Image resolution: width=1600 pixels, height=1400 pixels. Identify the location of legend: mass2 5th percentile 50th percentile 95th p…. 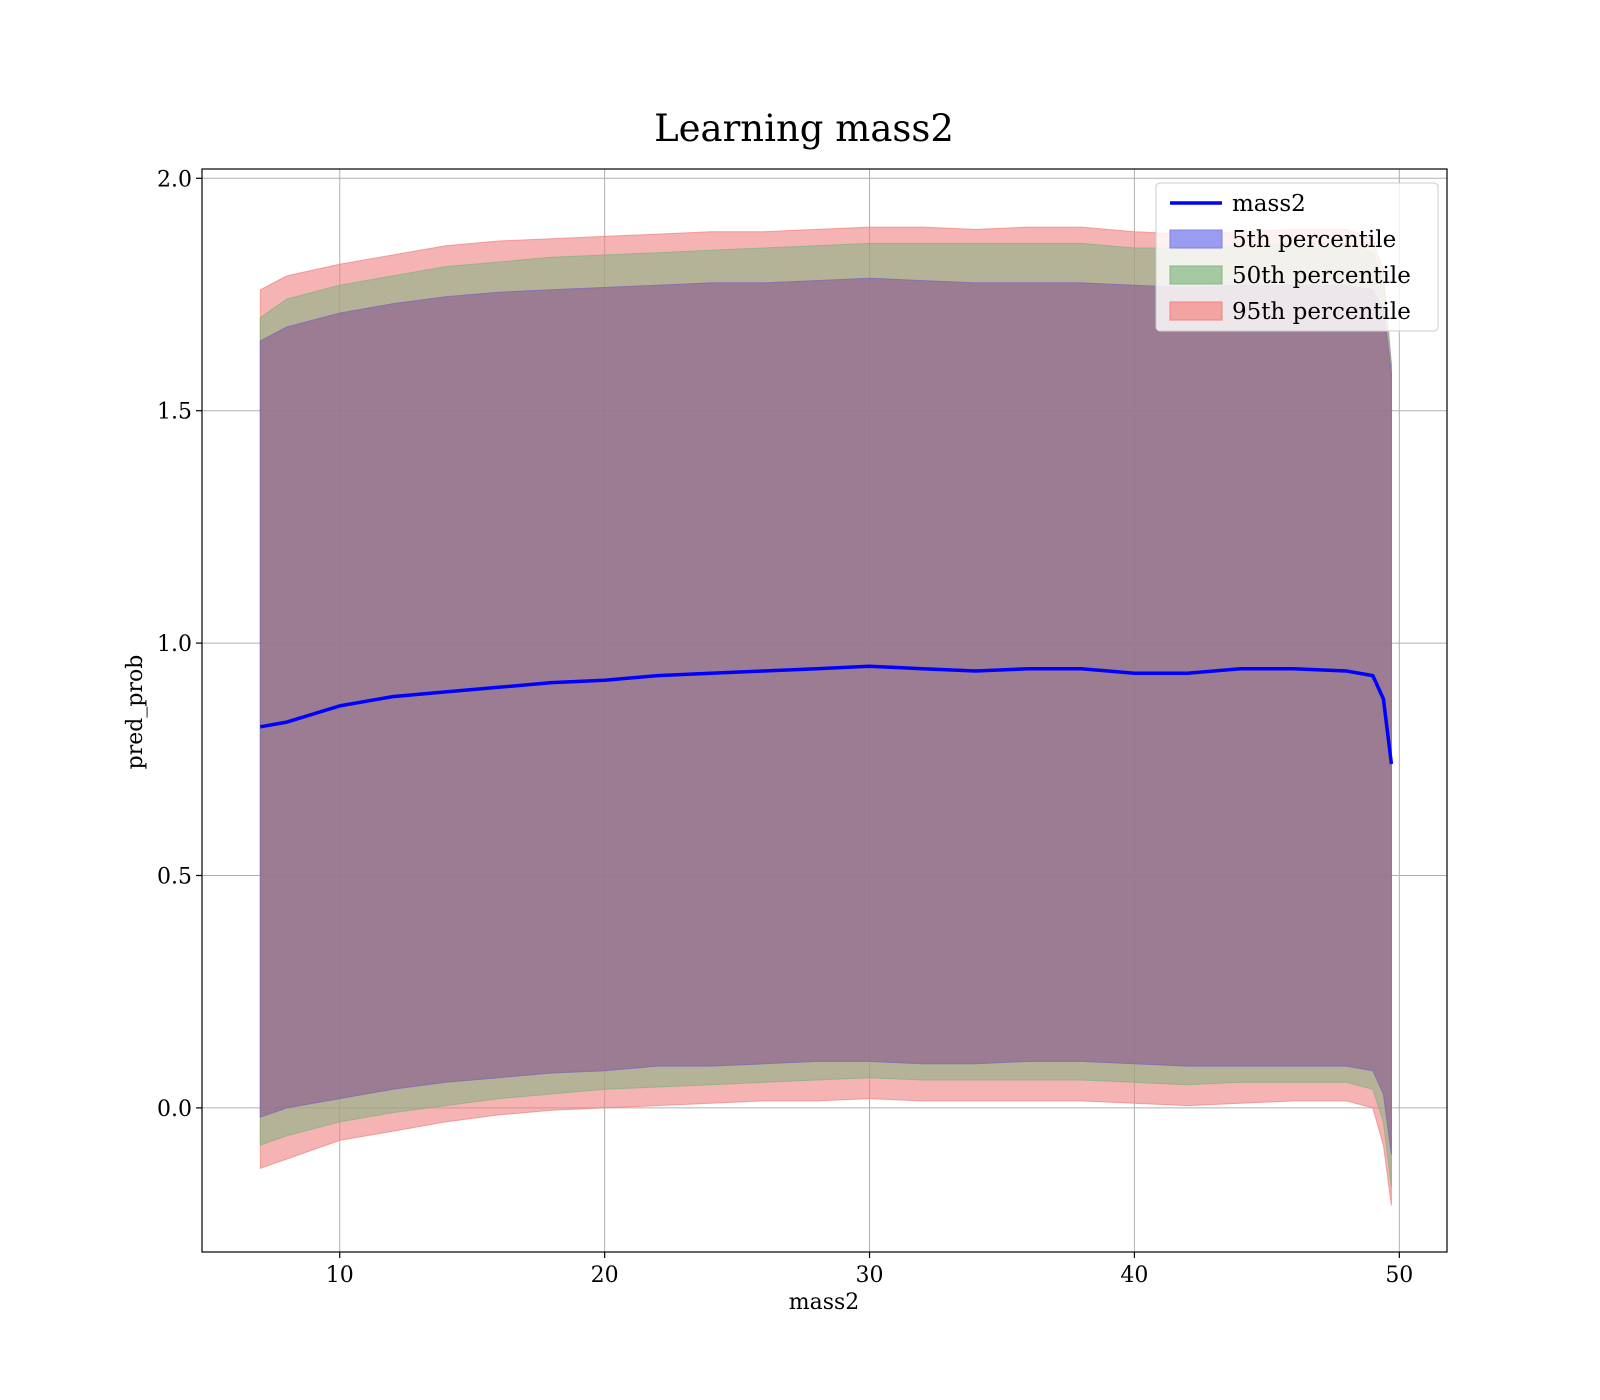
(1297, 257).